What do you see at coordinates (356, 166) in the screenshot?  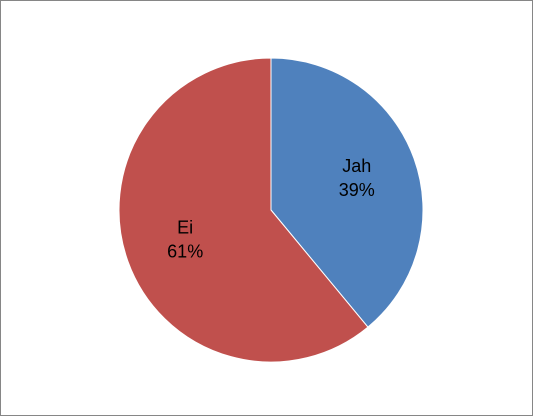 I see `slice-category-label: Jah` at bounding box center [356, 166].